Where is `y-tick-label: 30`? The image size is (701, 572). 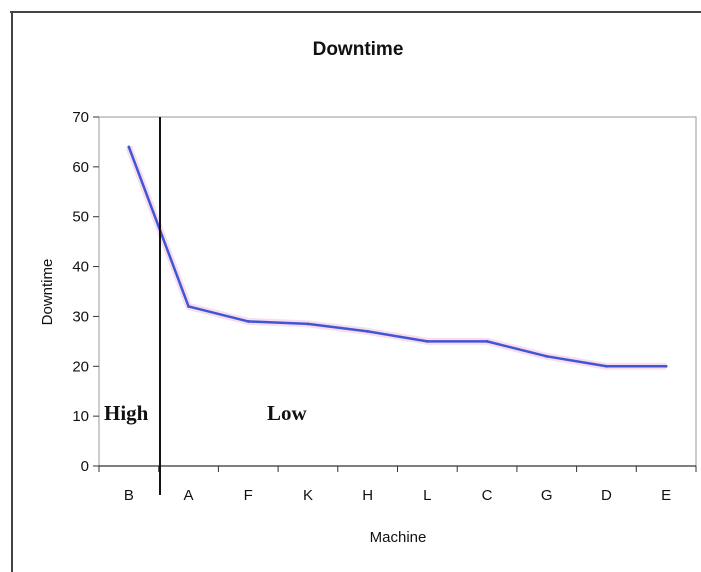
y-tick-label: 30 is located at coordinates (80, 316).